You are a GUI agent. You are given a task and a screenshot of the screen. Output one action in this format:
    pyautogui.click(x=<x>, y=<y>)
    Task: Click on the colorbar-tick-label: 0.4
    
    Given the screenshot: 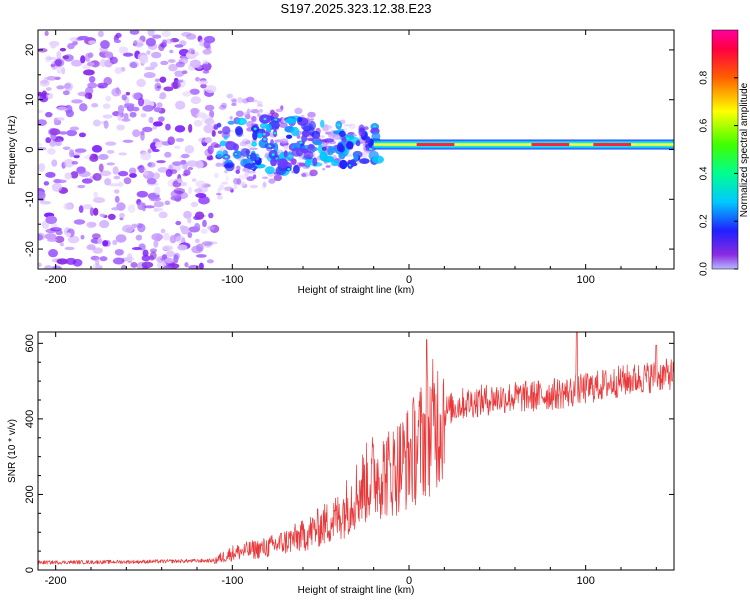 What is the action you would take?
    pyautogui.click(x=704, y=173)
    